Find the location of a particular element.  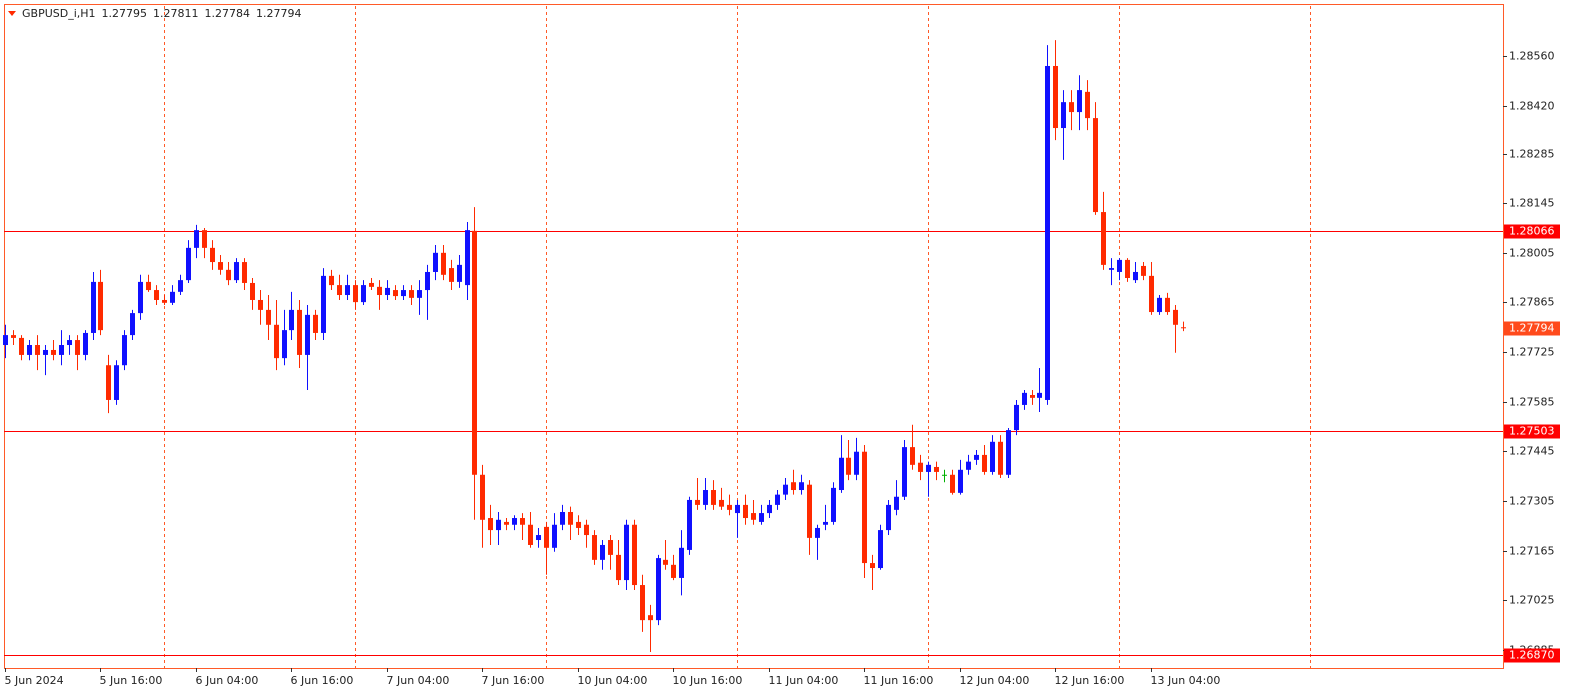

title-menu-icon is located at coordinates (12, 13).